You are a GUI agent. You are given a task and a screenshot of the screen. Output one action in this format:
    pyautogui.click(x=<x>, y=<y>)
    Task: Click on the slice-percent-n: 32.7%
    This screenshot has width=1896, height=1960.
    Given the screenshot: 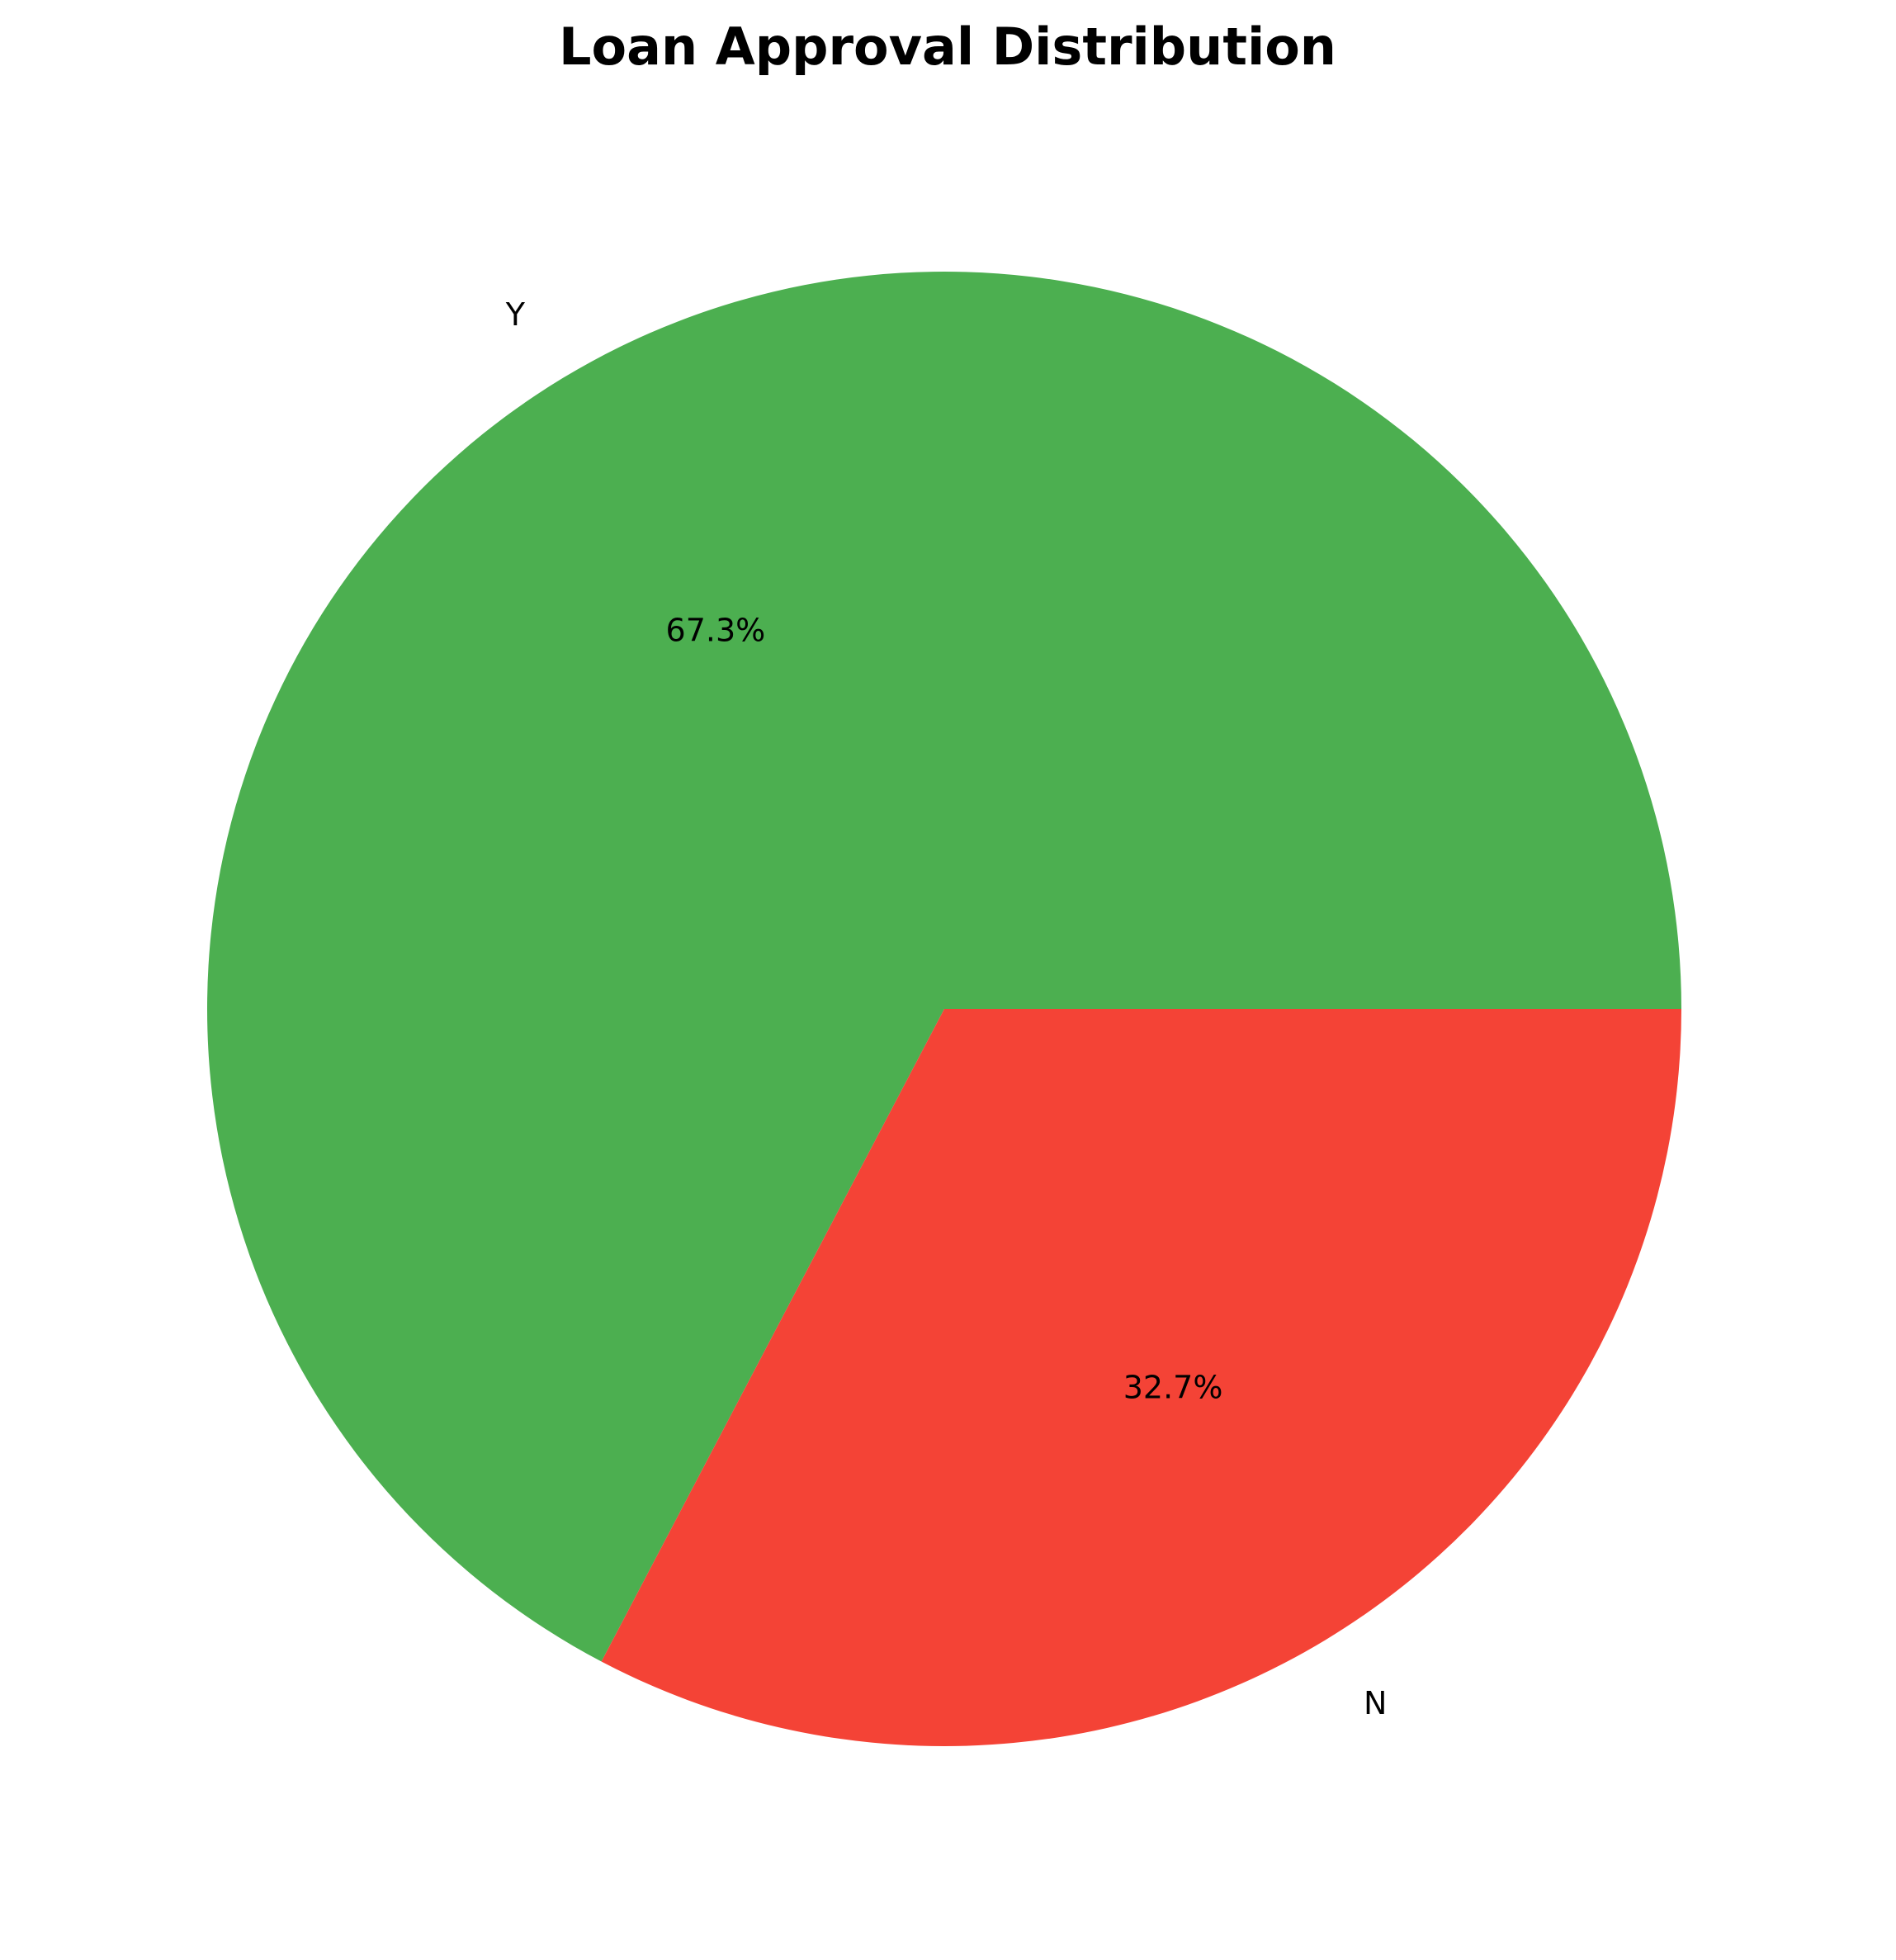 What is the action you would take?
    pyautogui.click(x=1173, y=1388)
    